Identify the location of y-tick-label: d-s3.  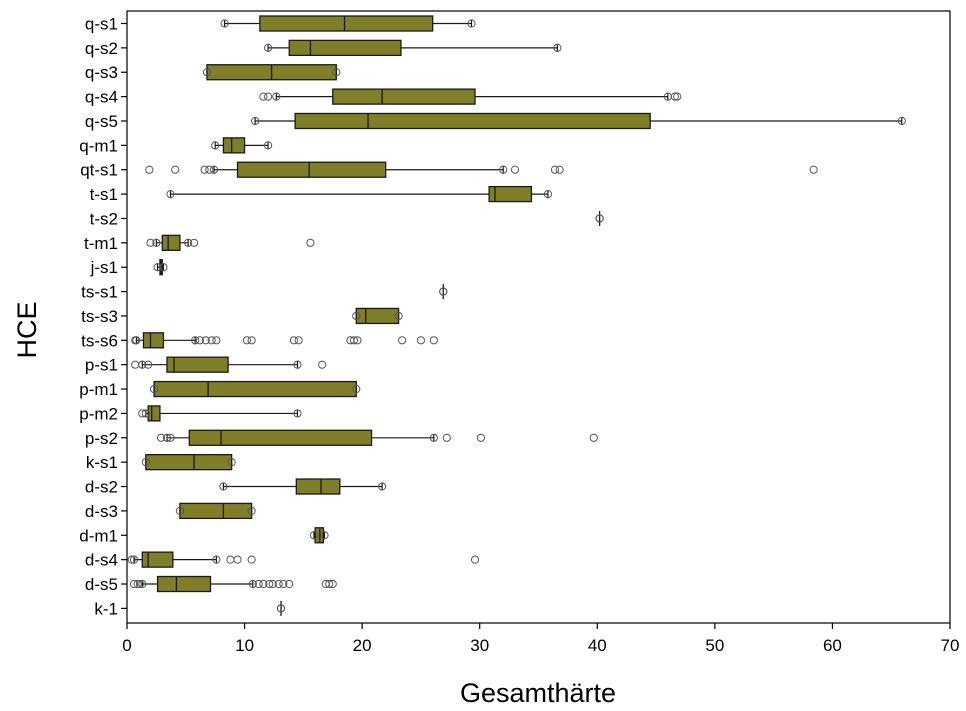
(101, 511).